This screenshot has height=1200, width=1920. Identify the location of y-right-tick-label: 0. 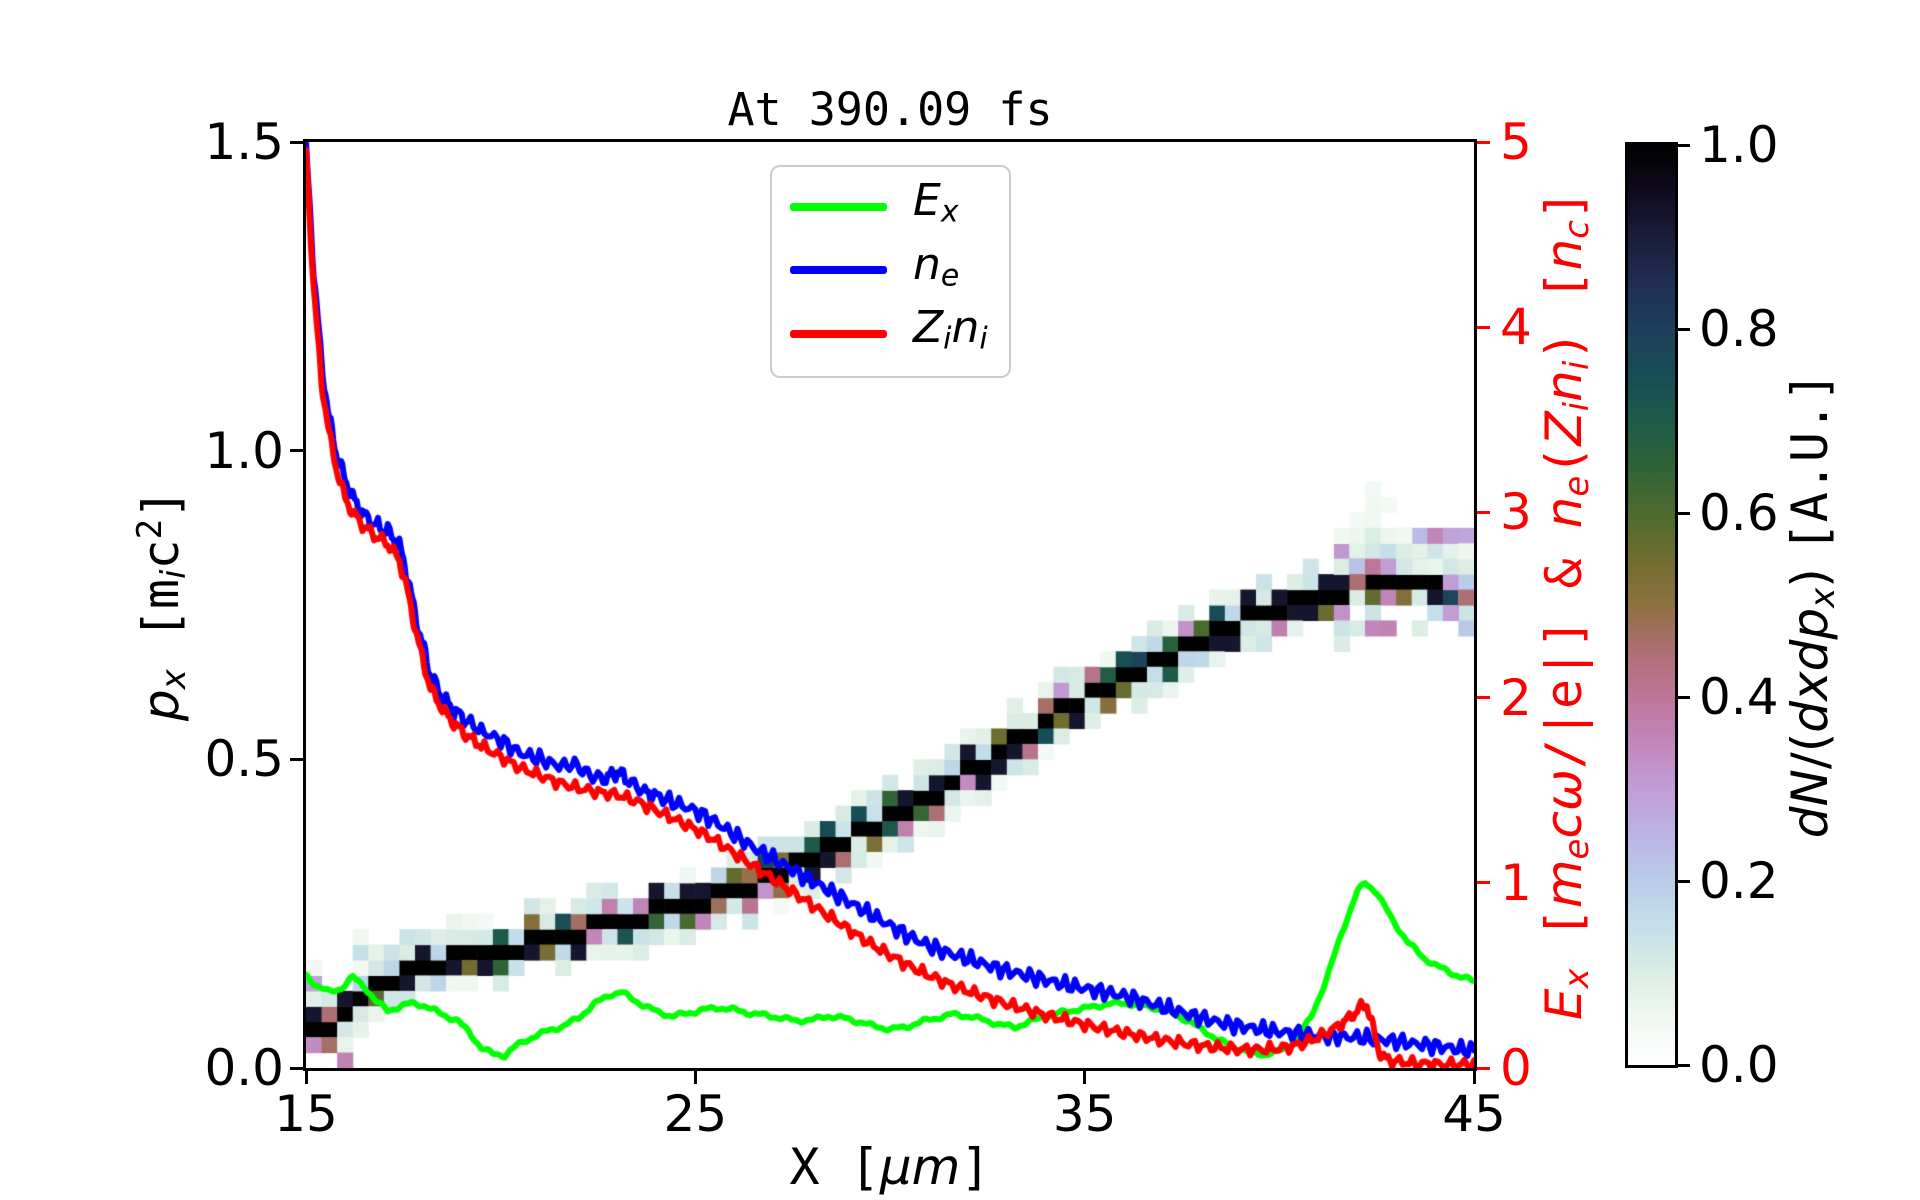
(1516, 1068).